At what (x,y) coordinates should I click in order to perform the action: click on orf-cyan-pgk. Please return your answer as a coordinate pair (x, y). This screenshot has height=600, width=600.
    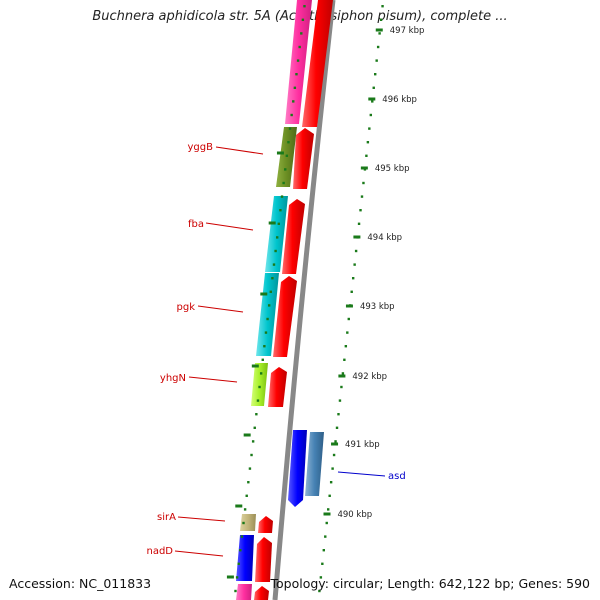
    Looking at the image, I should click on (267, 314).